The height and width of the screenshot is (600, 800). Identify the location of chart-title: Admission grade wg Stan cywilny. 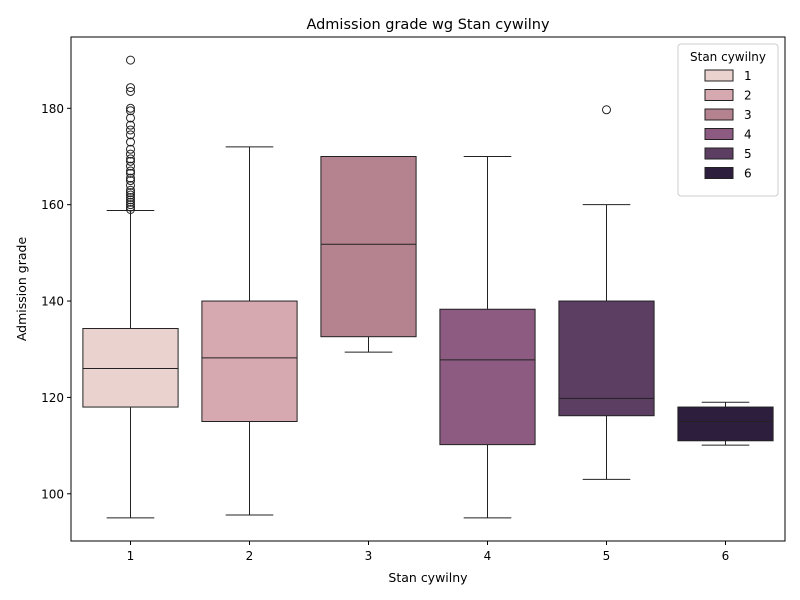
(428, 25).